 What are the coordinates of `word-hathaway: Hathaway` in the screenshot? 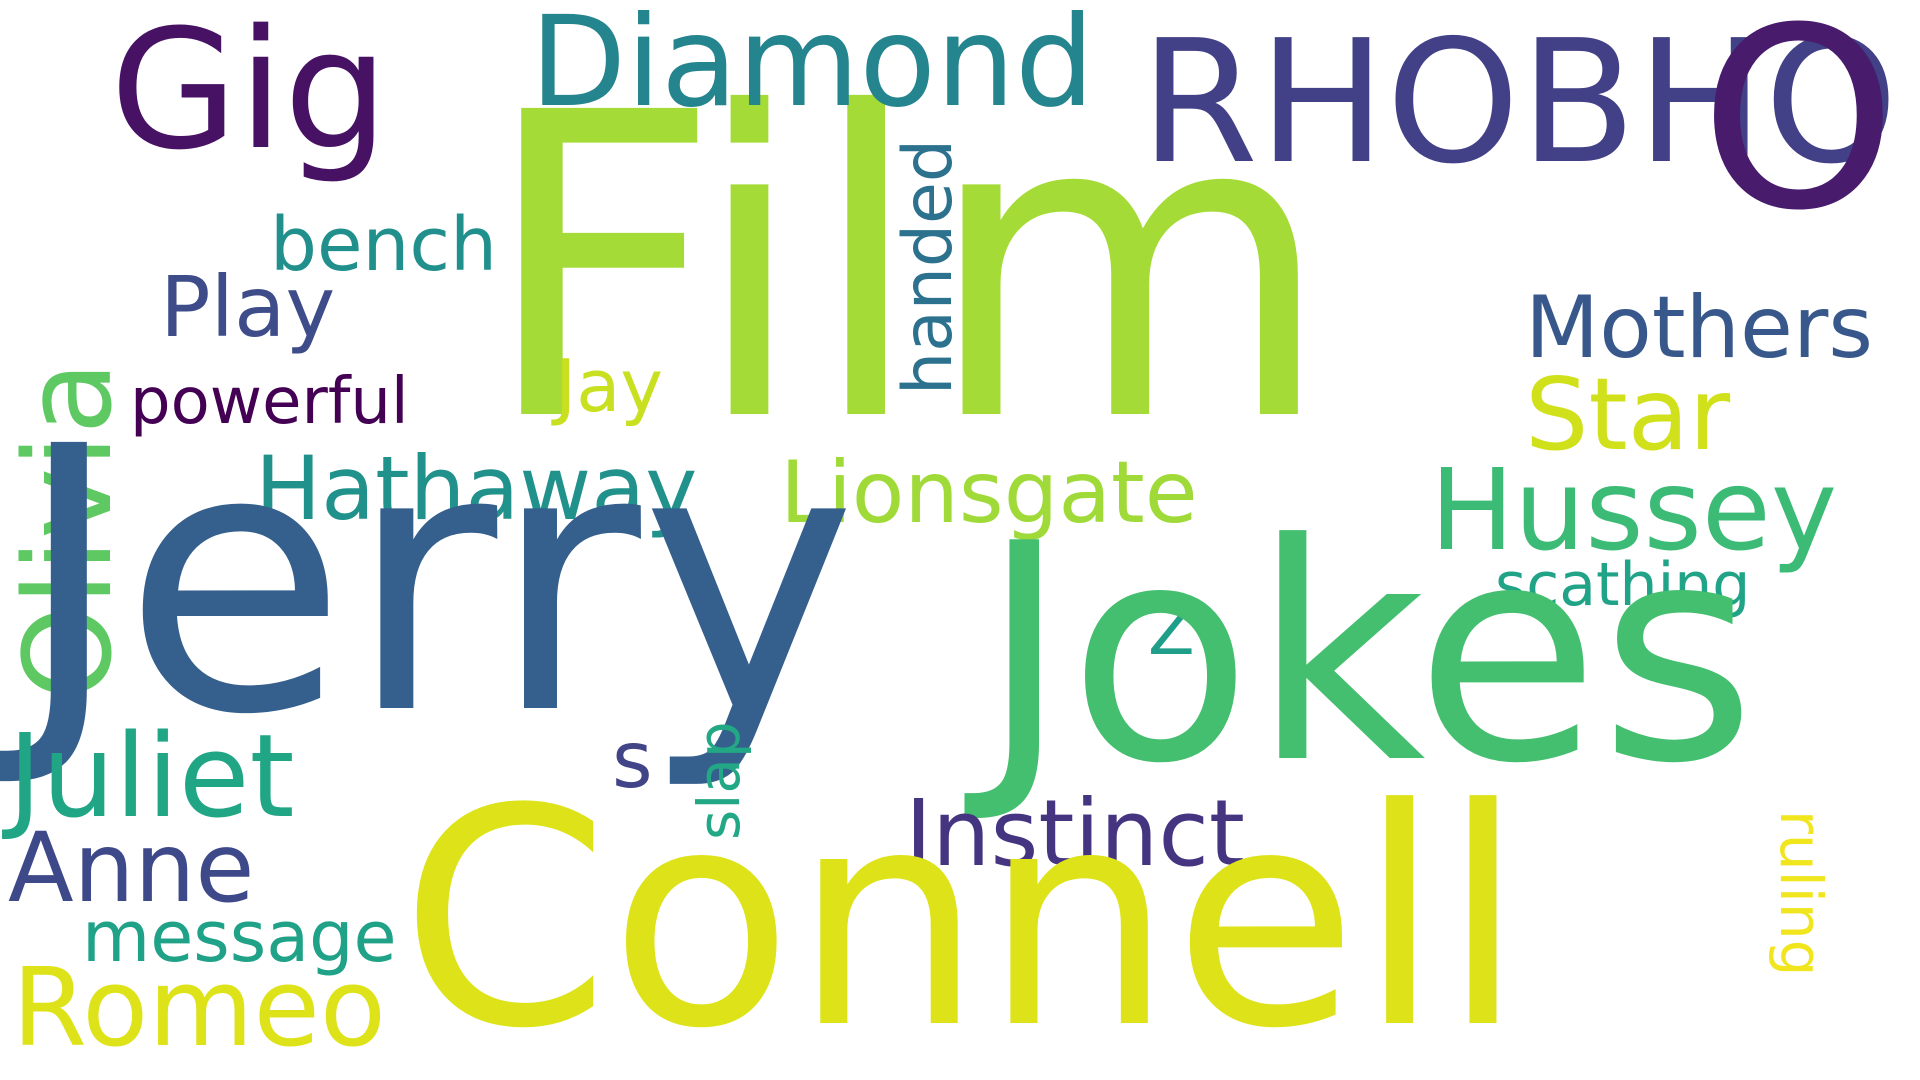 It's located at (476, 488).